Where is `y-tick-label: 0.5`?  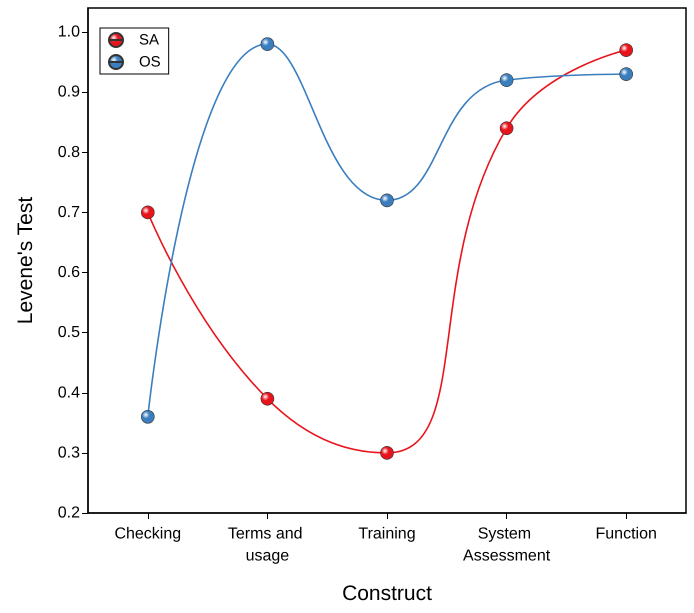 y-tick-label: 0.5 is located at coordinates (69, 333).